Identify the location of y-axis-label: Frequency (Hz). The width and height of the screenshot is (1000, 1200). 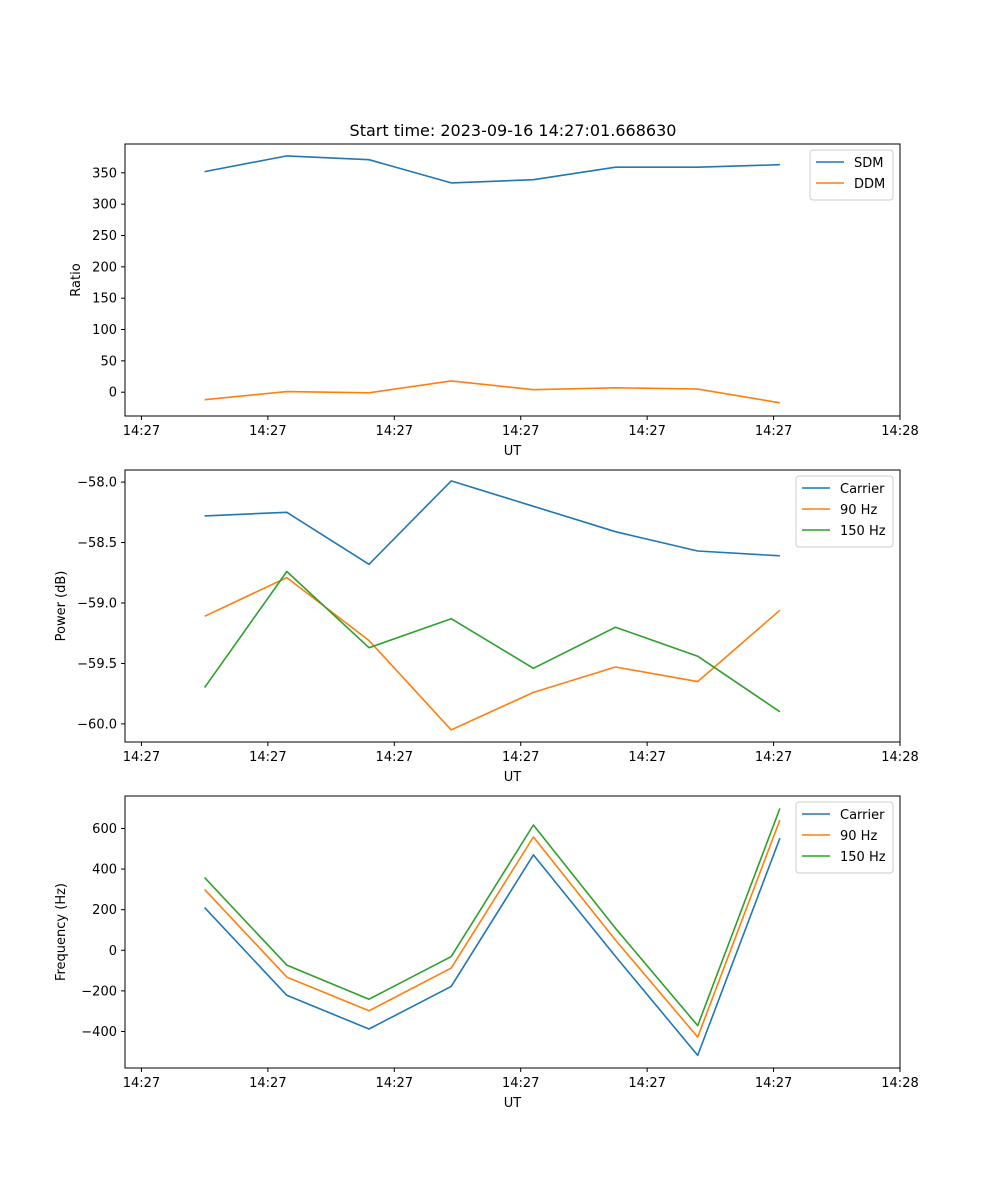
(61, 932).